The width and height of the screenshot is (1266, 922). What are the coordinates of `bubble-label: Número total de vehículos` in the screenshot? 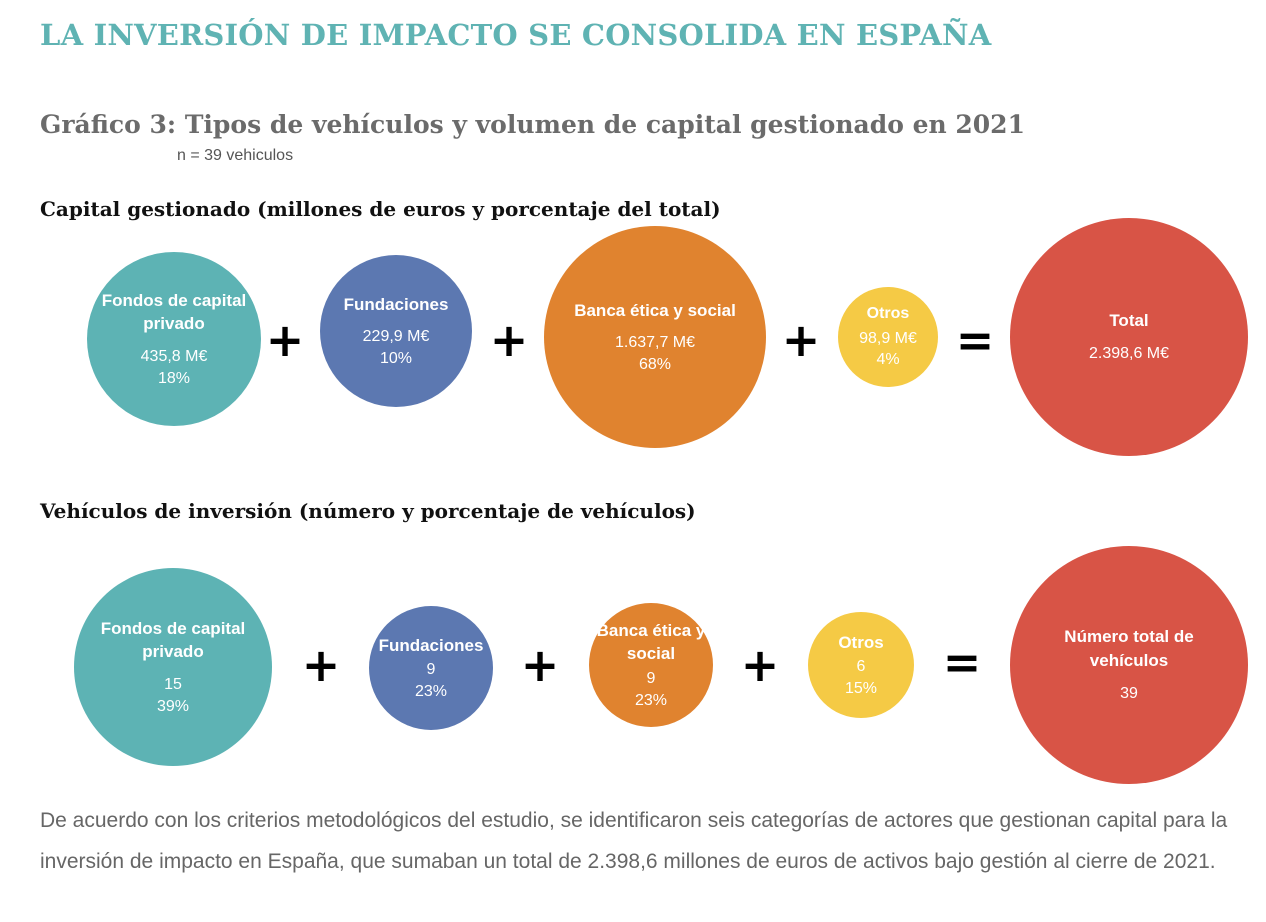 It's located at (1129, 649).